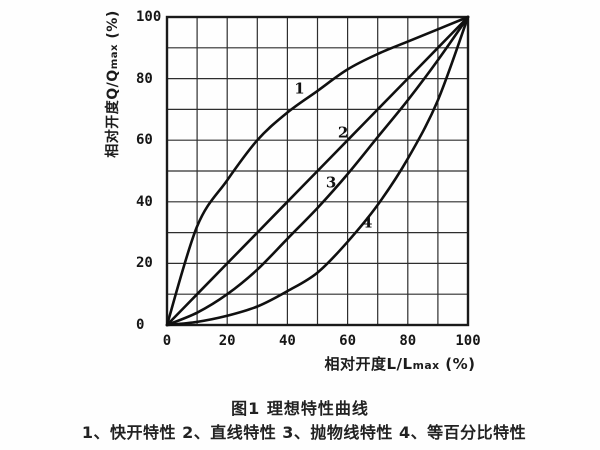  I want to click on x-tick-label-20: 20, so click(227, 341).